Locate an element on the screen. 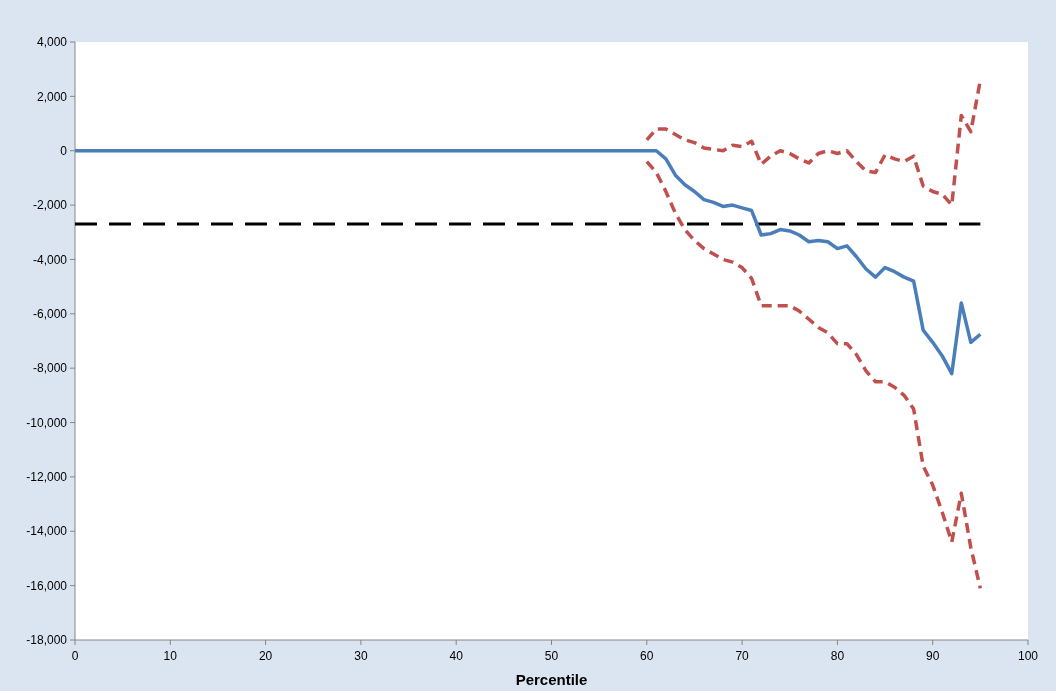 Image resolution: width=1056 pixels, height=691 pixels. x-tick-label: 40 is located at coordinates (456, 656).